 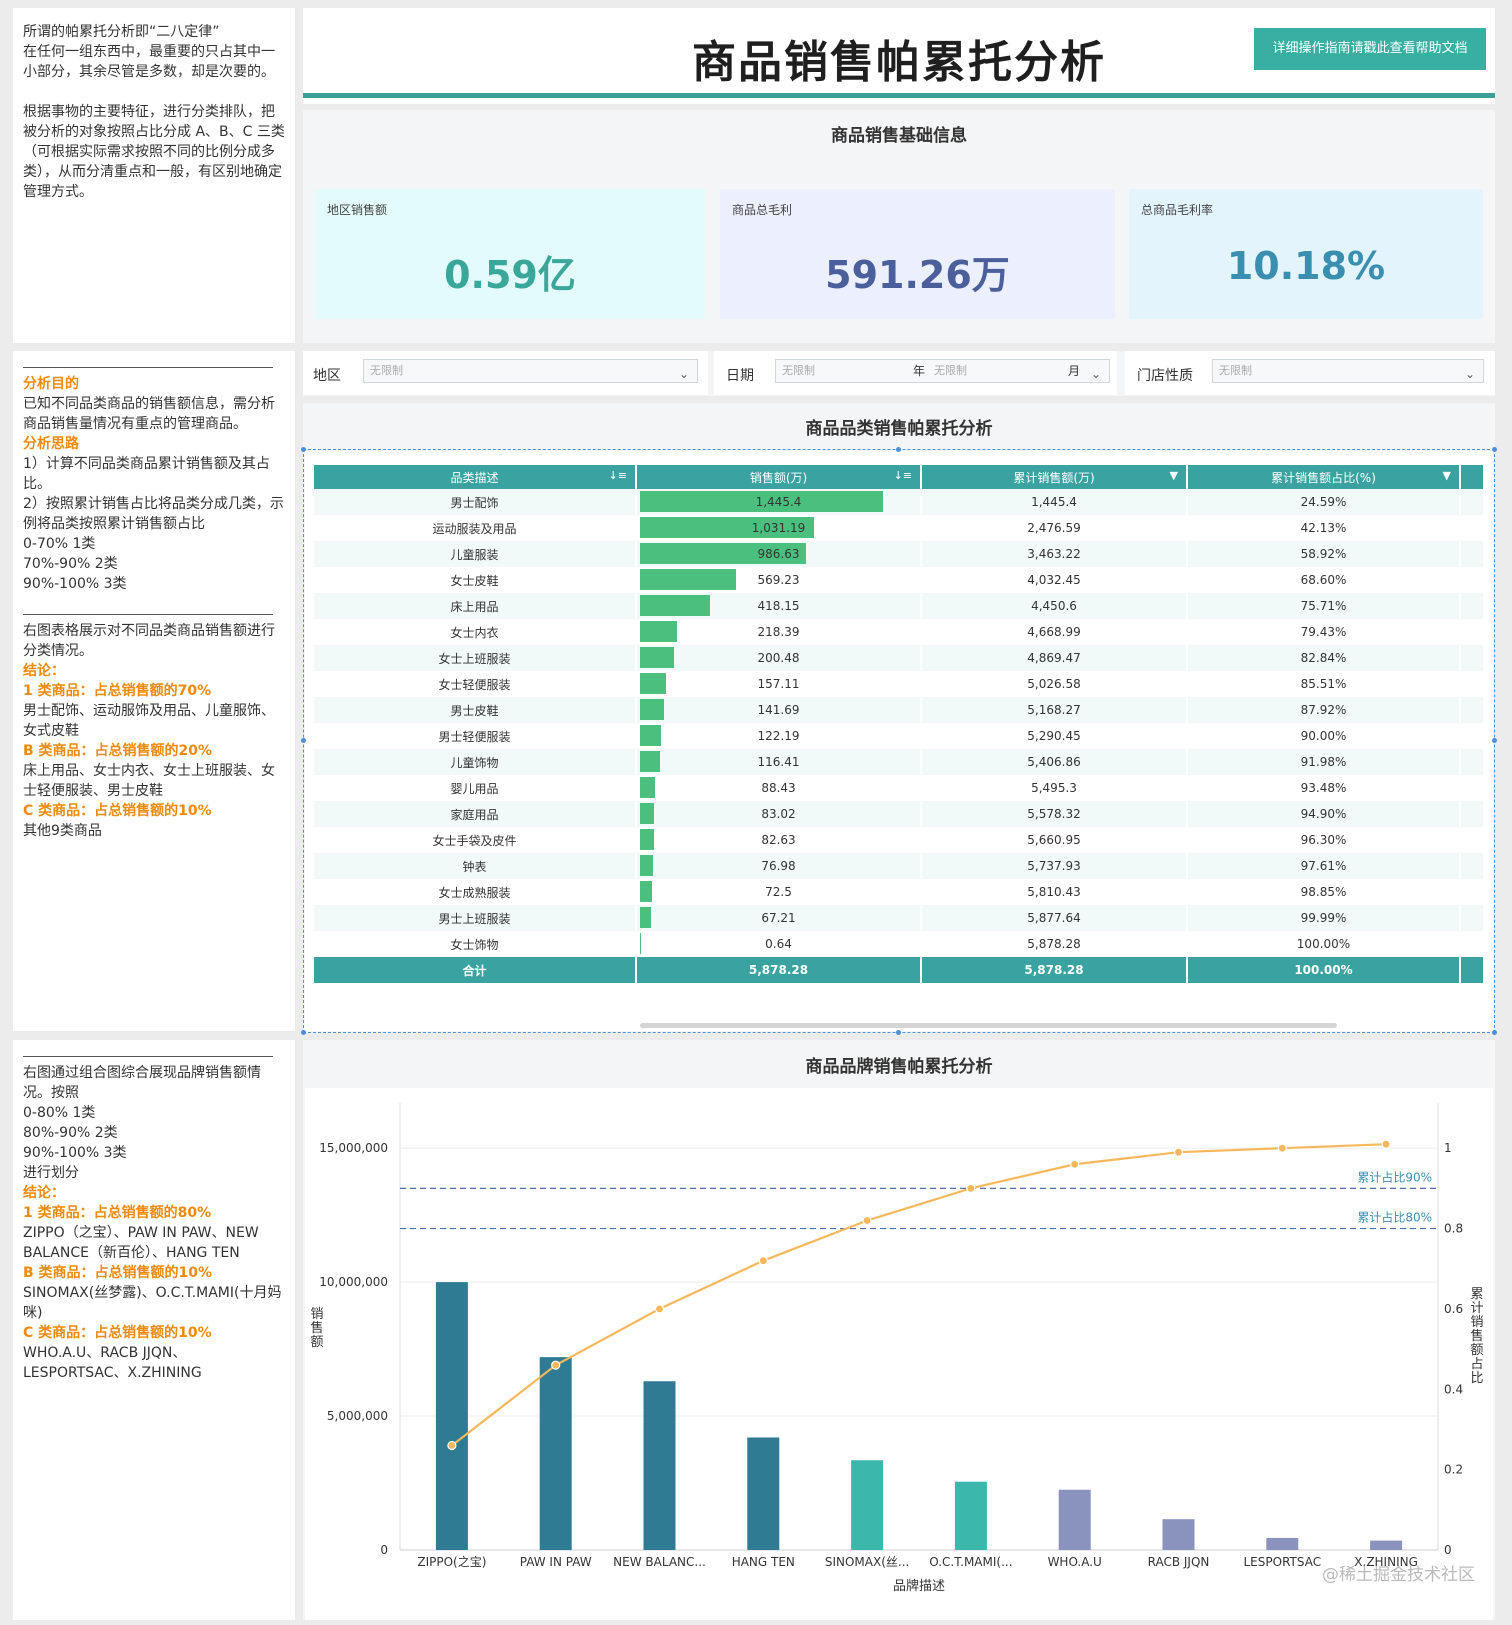 What do you see at coordinates (778, 788) in the screenshot?
I see `sales-value: 88.43` at bounding box center [778, 788].